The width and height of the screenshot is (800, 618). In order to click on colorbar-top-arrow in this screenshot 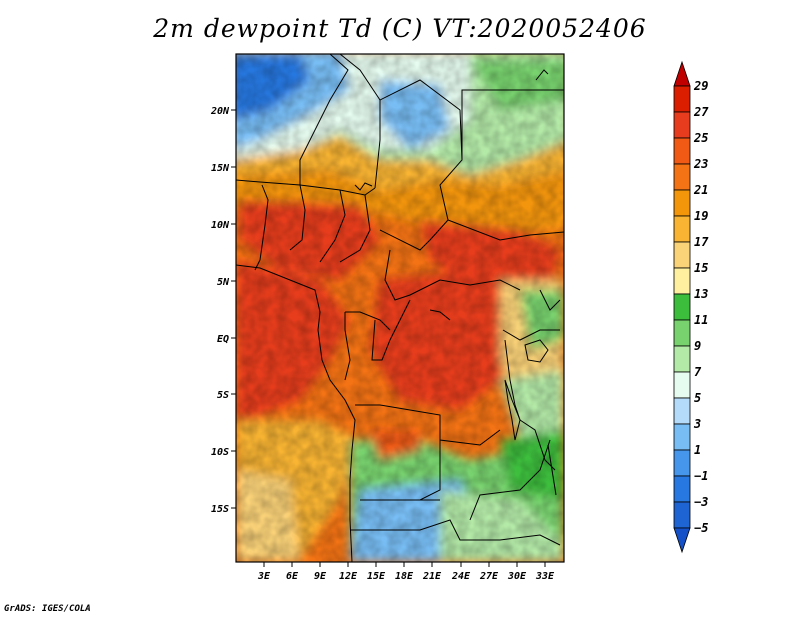, I will do `click(682, 73)`.